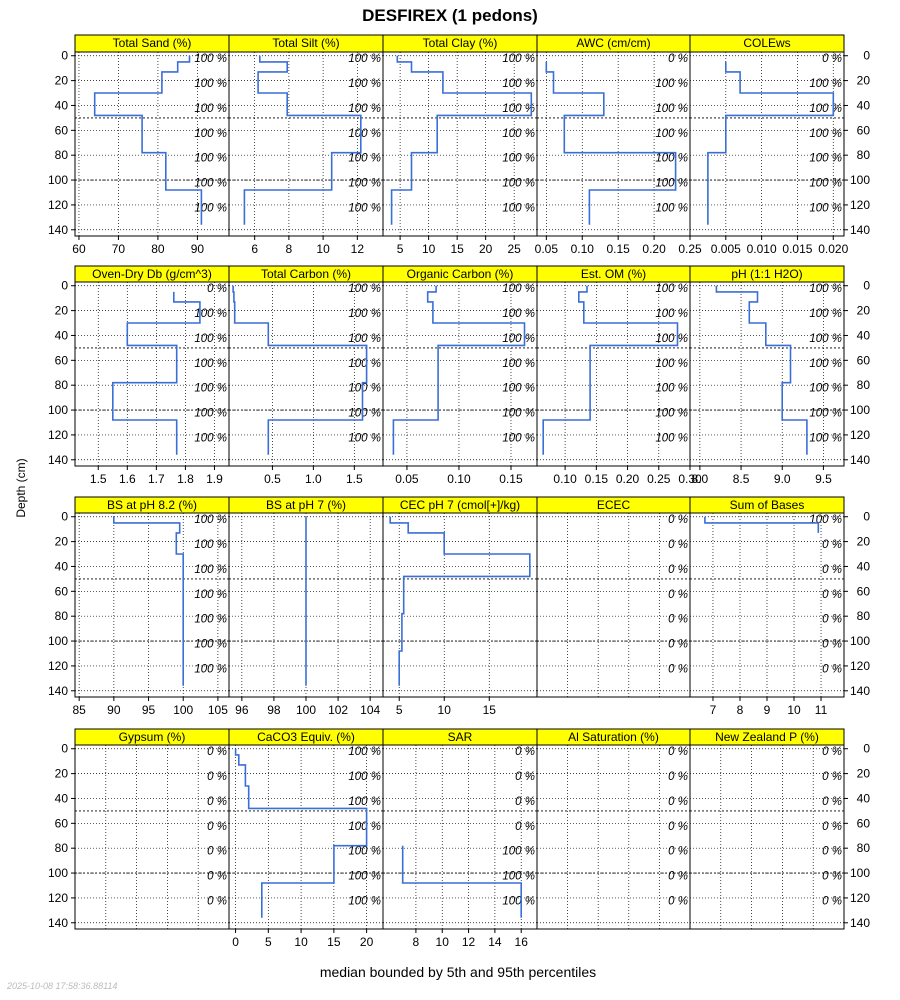 This screenshot has width=900, height=1000. I want to click on x-tick-label: 70, so click(119, 249).